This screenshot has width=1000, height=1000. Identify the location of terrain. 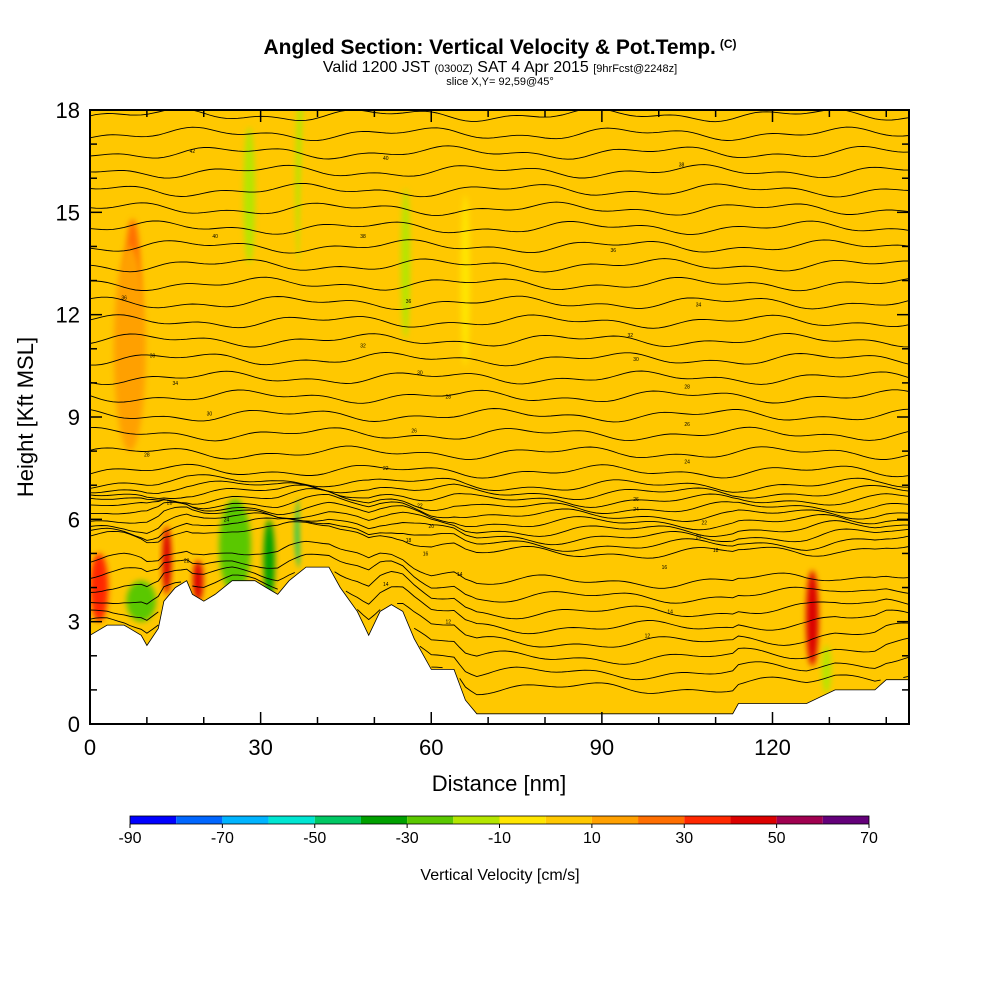
(499, 645).